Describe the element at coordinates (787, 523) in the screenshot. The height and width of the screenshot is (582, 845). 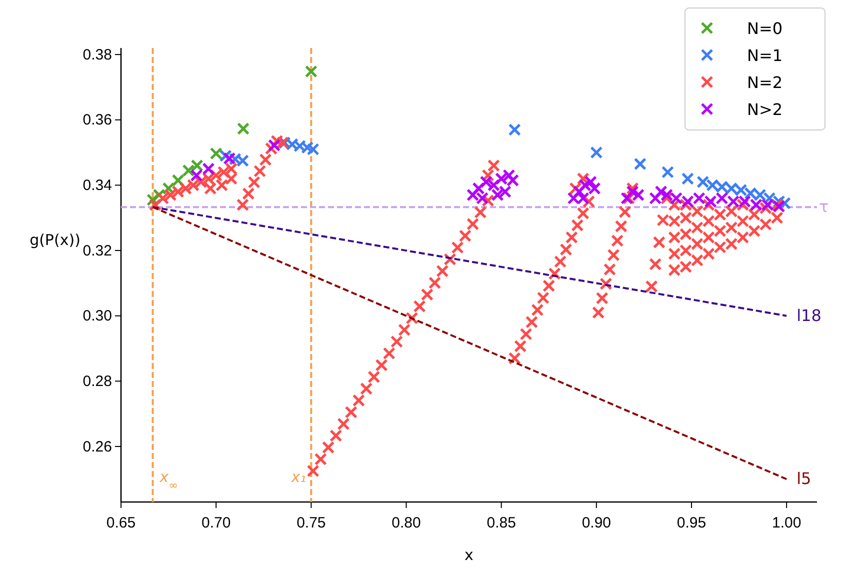
I see `x-tick-label: 1.00` at that location.